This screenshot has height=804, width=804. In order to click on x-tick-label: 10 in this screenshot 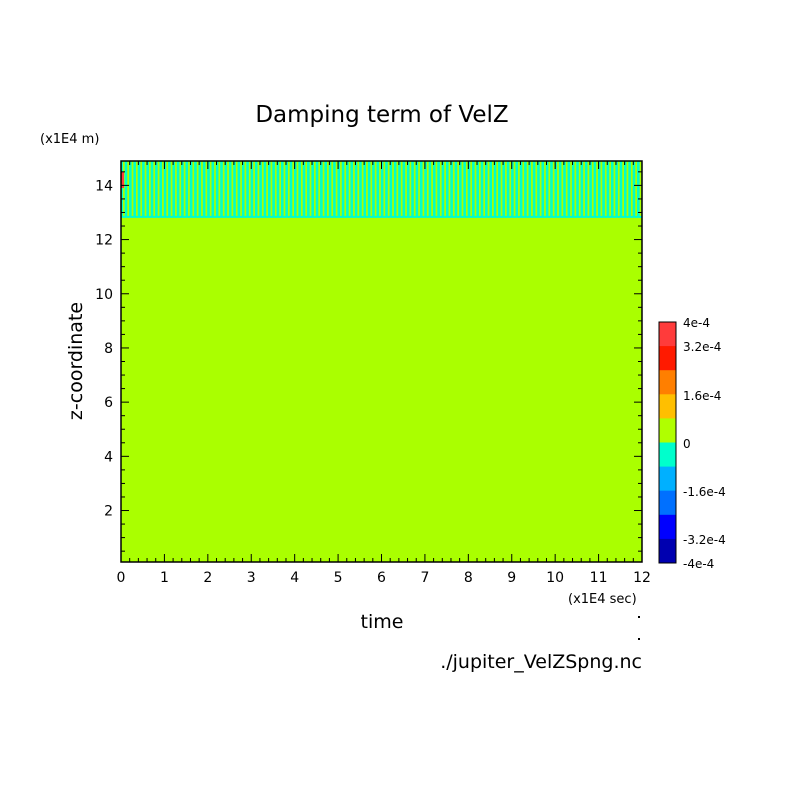, I will do `click(555, 578)`.